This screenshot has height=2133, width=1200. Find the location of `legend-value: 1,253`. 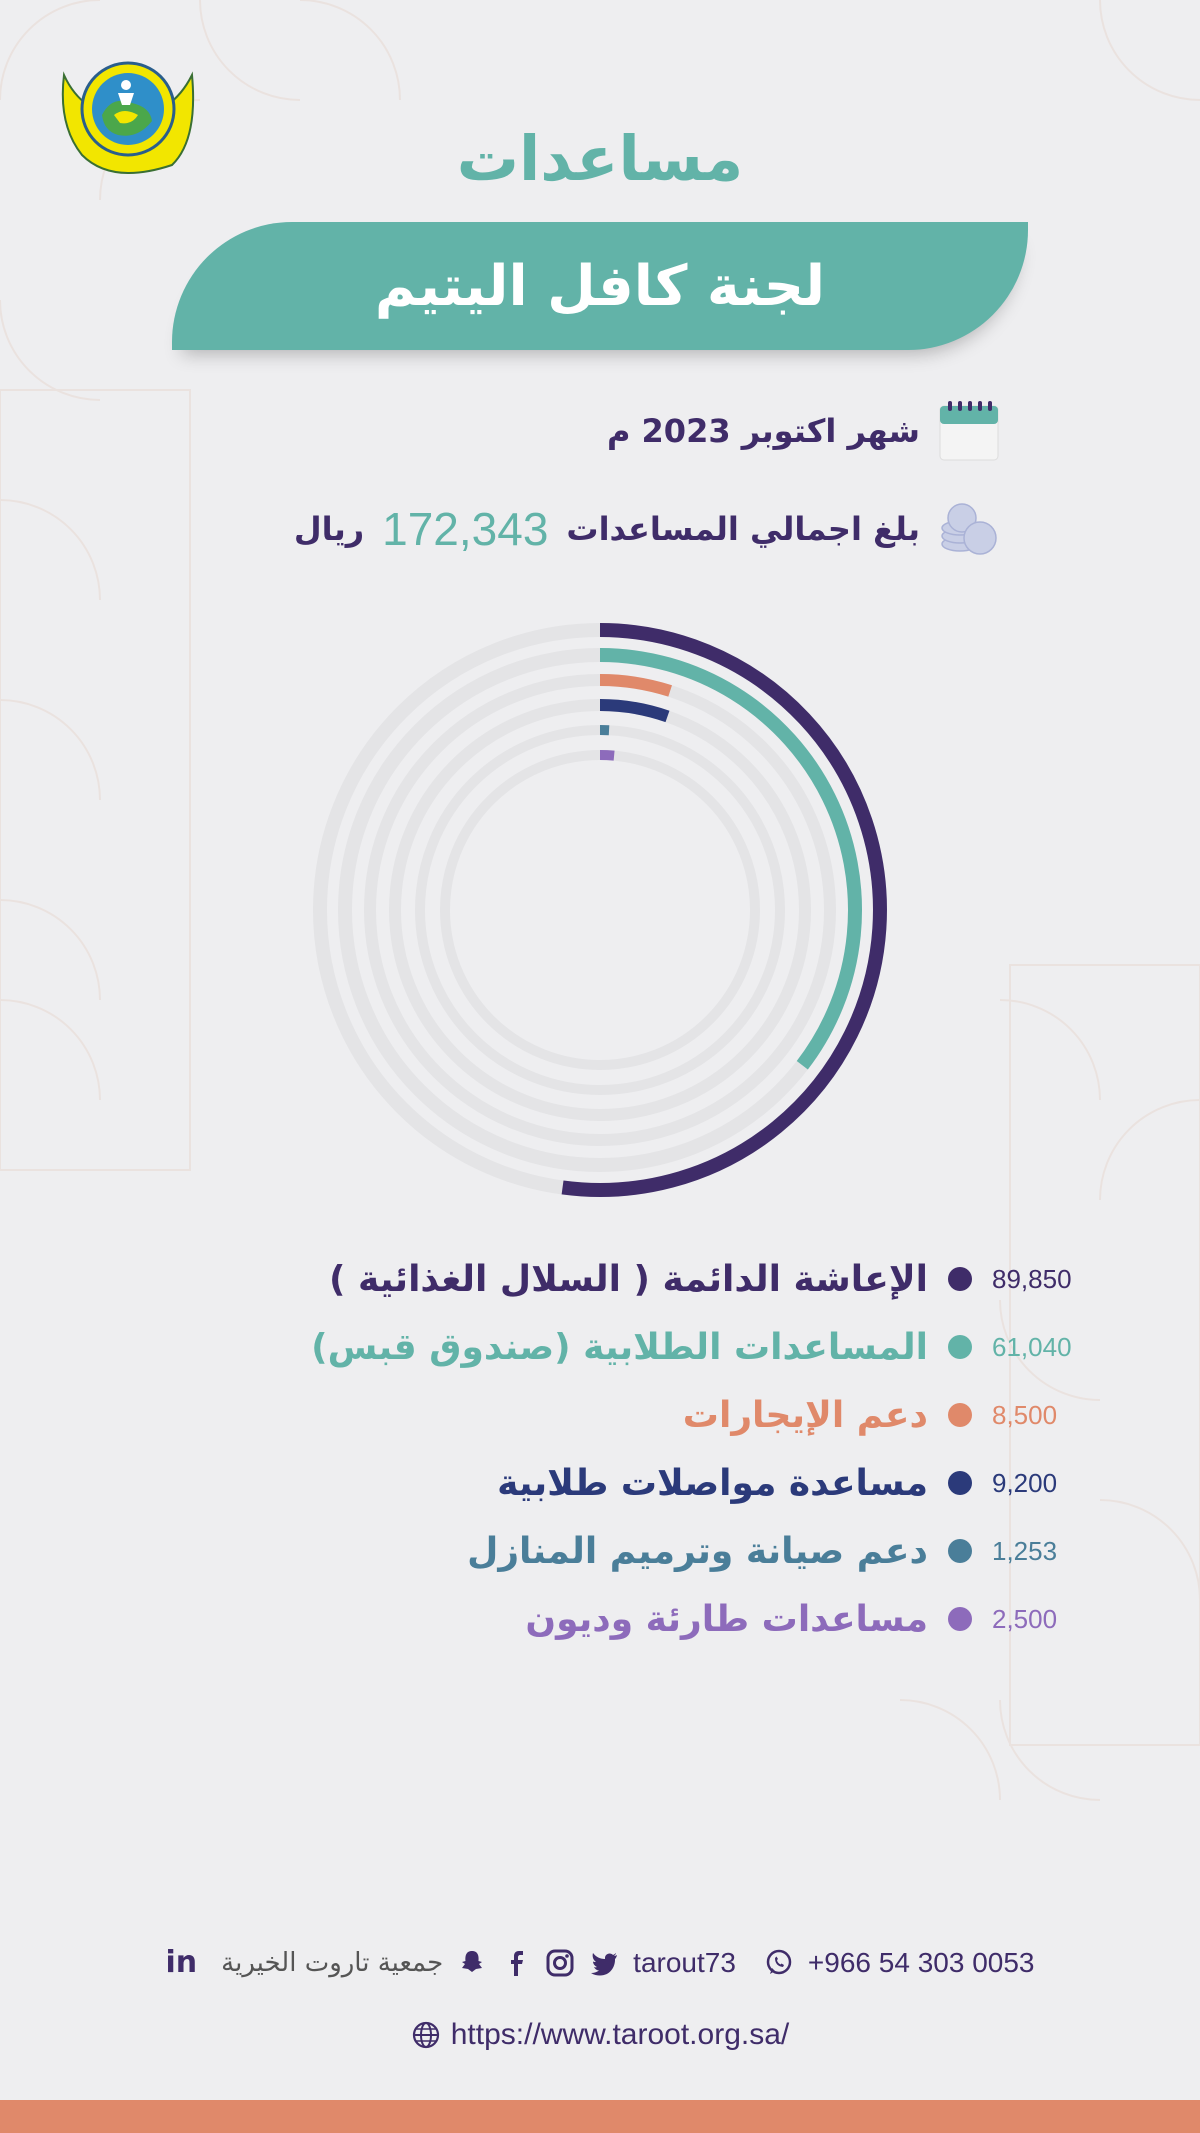

legend-value: 1,253 is located at coordinates (1025, 1550).